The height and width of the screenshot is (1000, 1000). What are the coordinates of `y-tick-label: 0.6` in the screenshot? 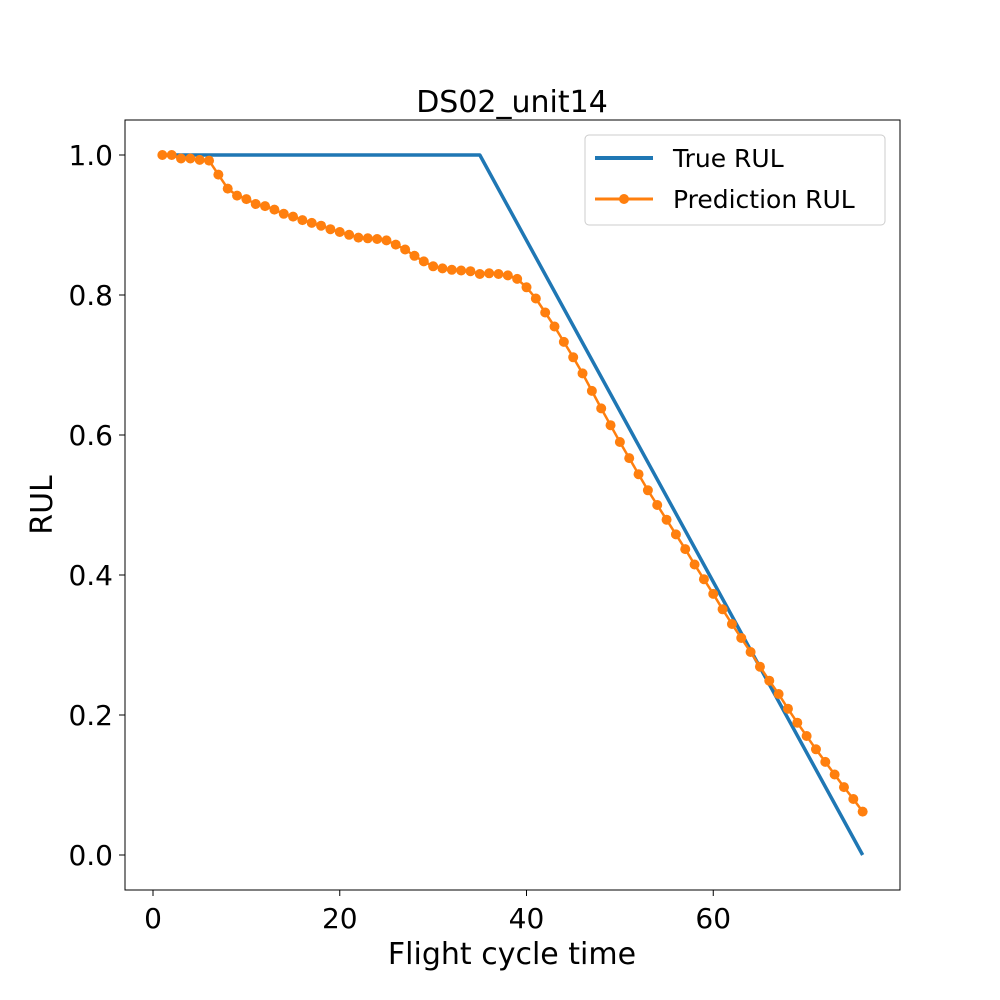 It's located at (90, 435).